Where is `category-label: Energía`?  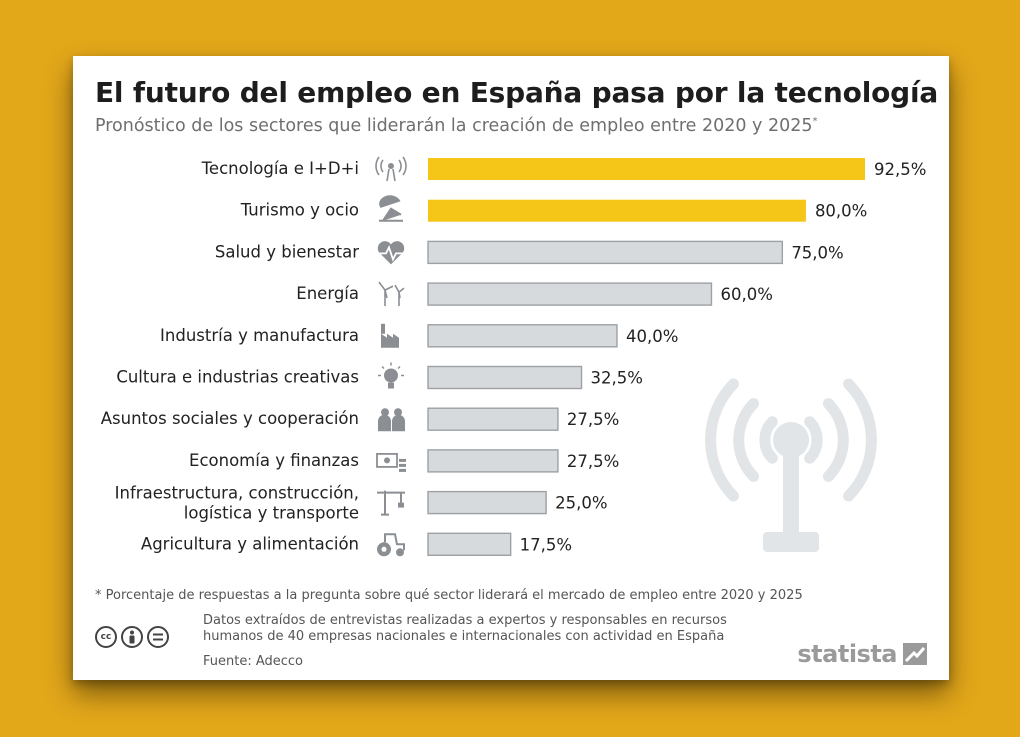
category-label: Energía is located at coordinates (327, 293).